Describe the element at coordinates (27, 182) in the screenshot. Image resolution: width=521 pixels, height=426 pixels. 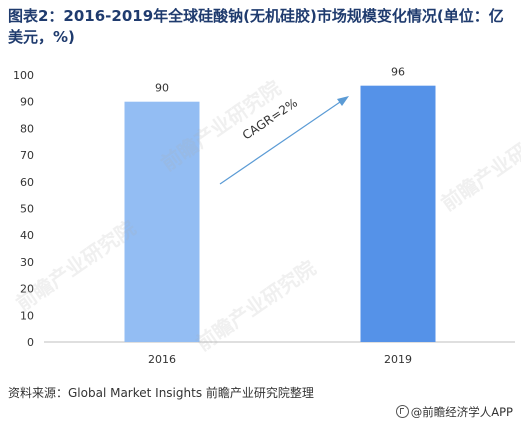
I see `y-tick-label: 60` at that location.